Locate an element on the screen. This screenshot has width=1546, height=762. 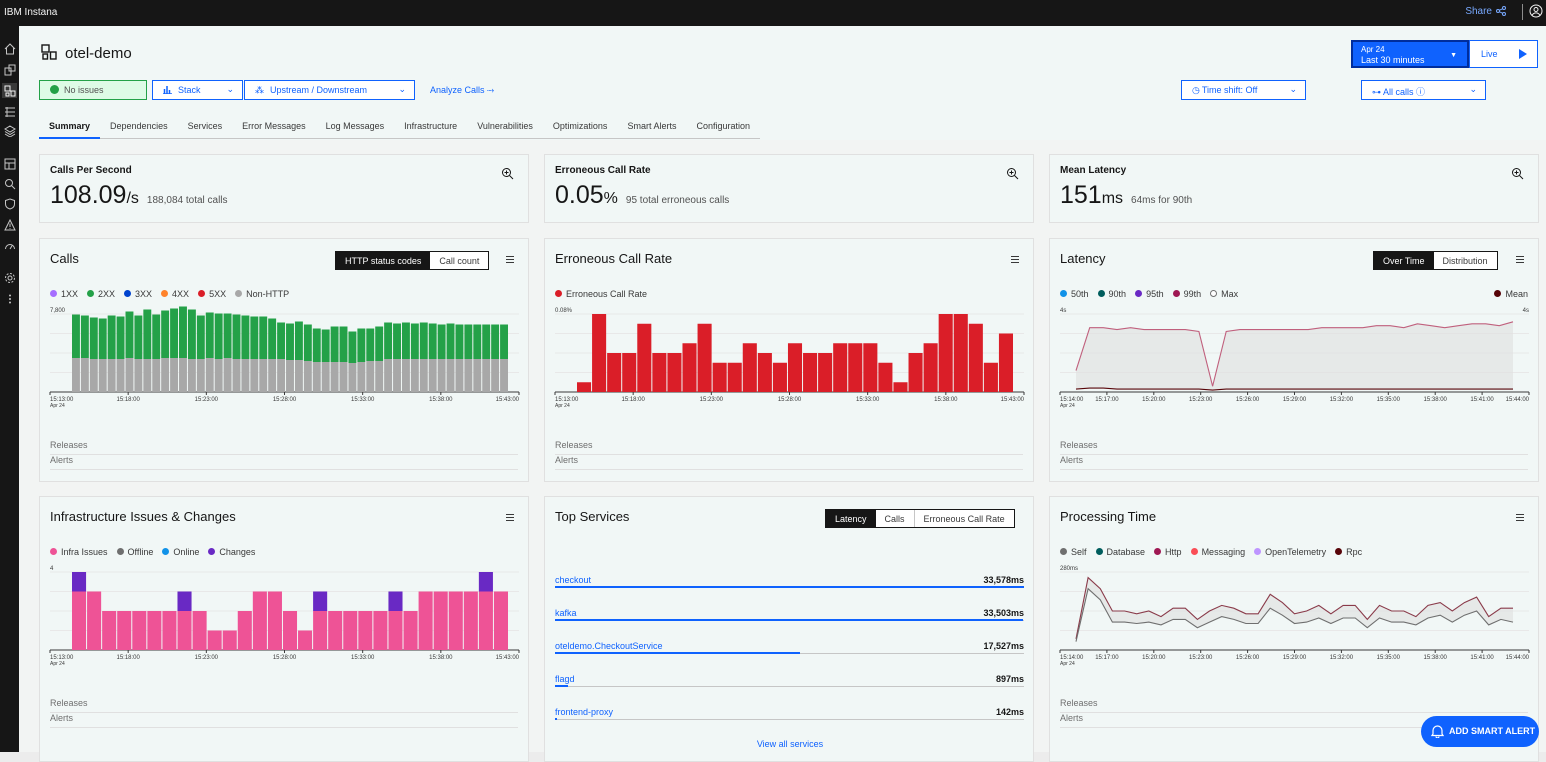
bar-infra-issues is located at coordinates (440, 620).